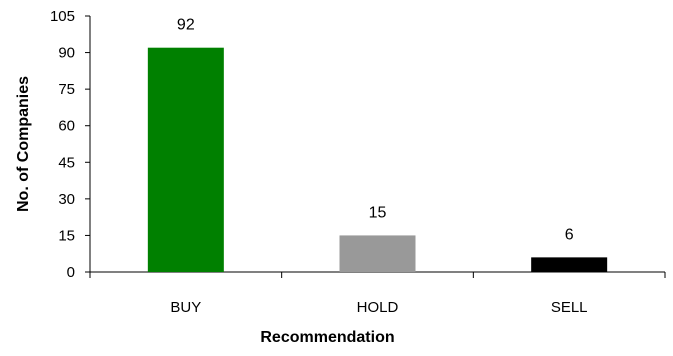 This screenshot has width=673, height=356. I want to click on bar-sell, so click(569, 264).